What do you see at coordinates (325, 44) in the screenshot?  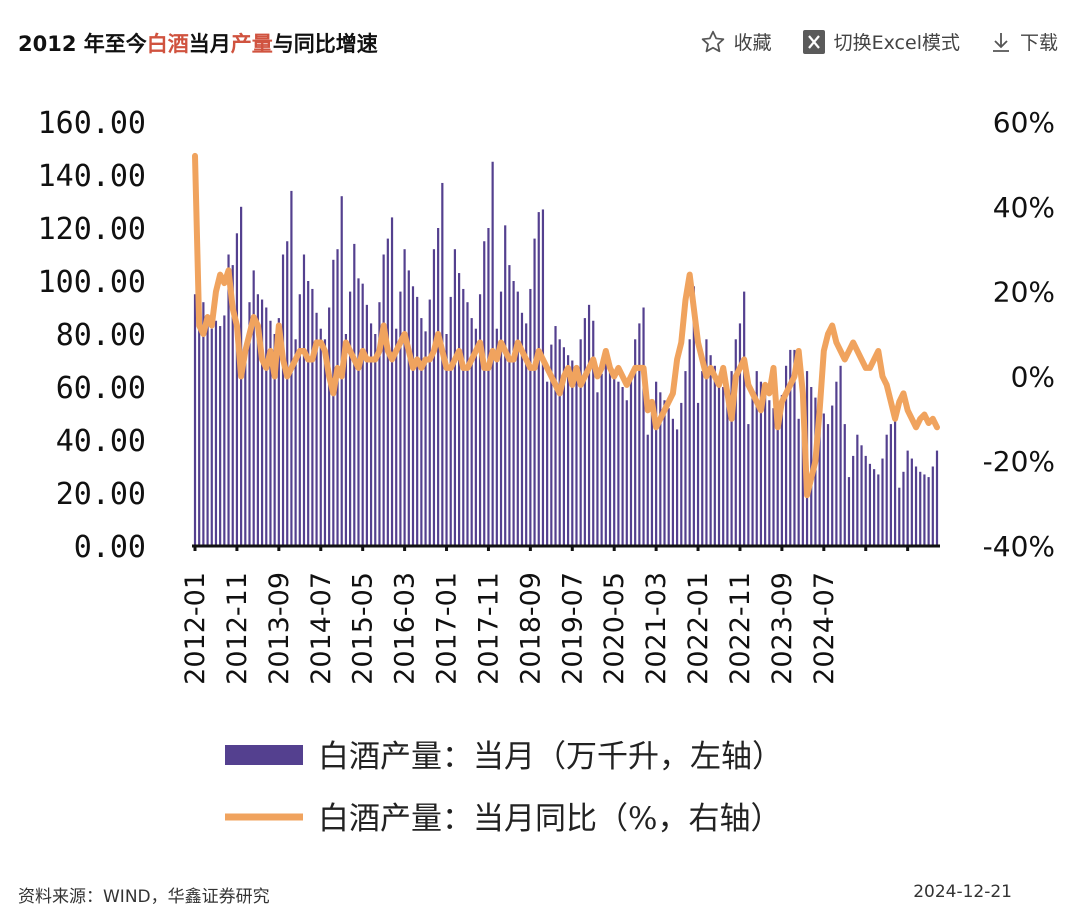 I see `title-part-5: 与同比增速` at bounding box center [325, 44].